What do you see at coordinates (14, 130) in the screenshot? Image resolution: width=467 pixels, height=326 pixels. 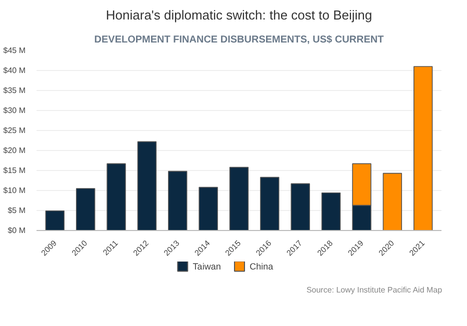 I see `y-tick-label: $25 M` at bounding box center [14, 130].